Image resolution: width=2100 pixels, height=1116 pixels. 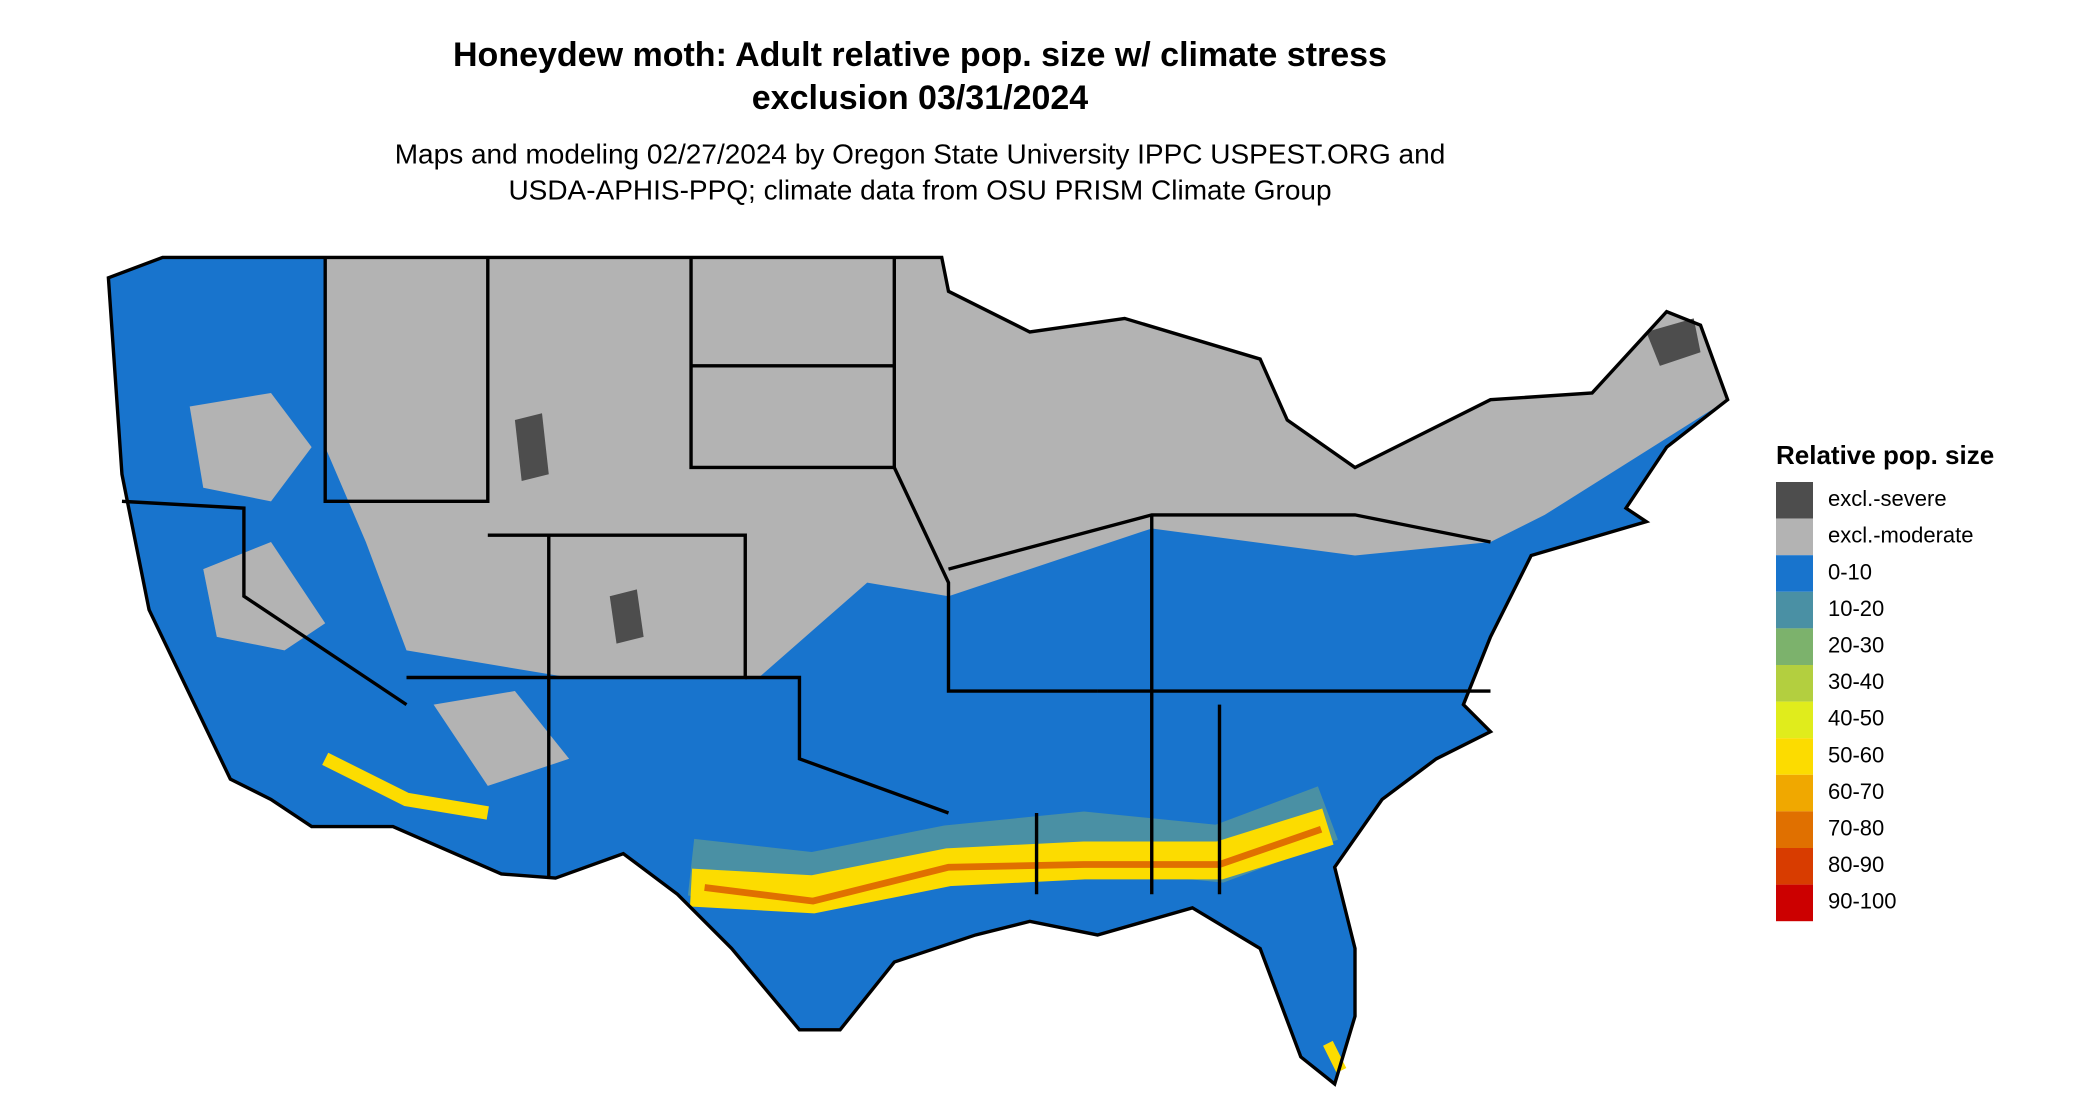 What do you see at coordinates (1856, 681) in the screenshot?
I see `legend-label: 30-40` at bounding box center [1856, 681].